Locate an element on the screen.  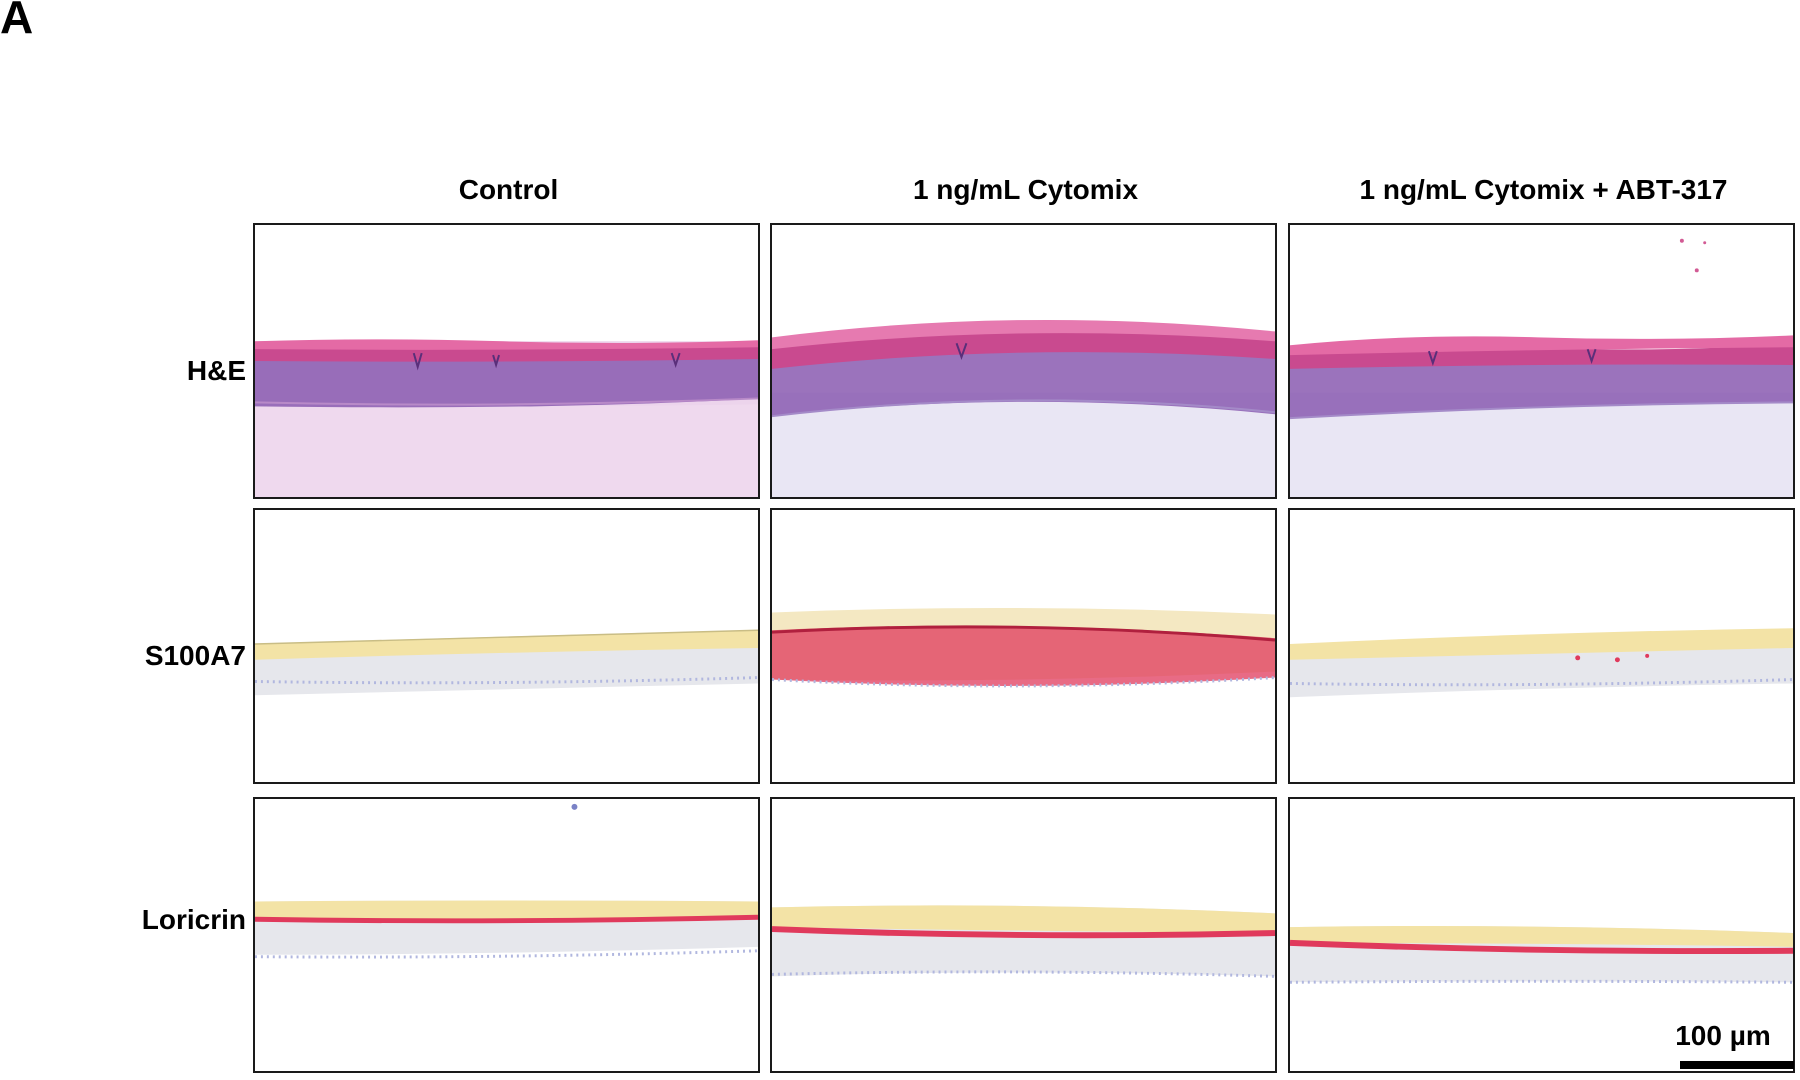
tile-loricrin-control is located at coordinates (506, 935).